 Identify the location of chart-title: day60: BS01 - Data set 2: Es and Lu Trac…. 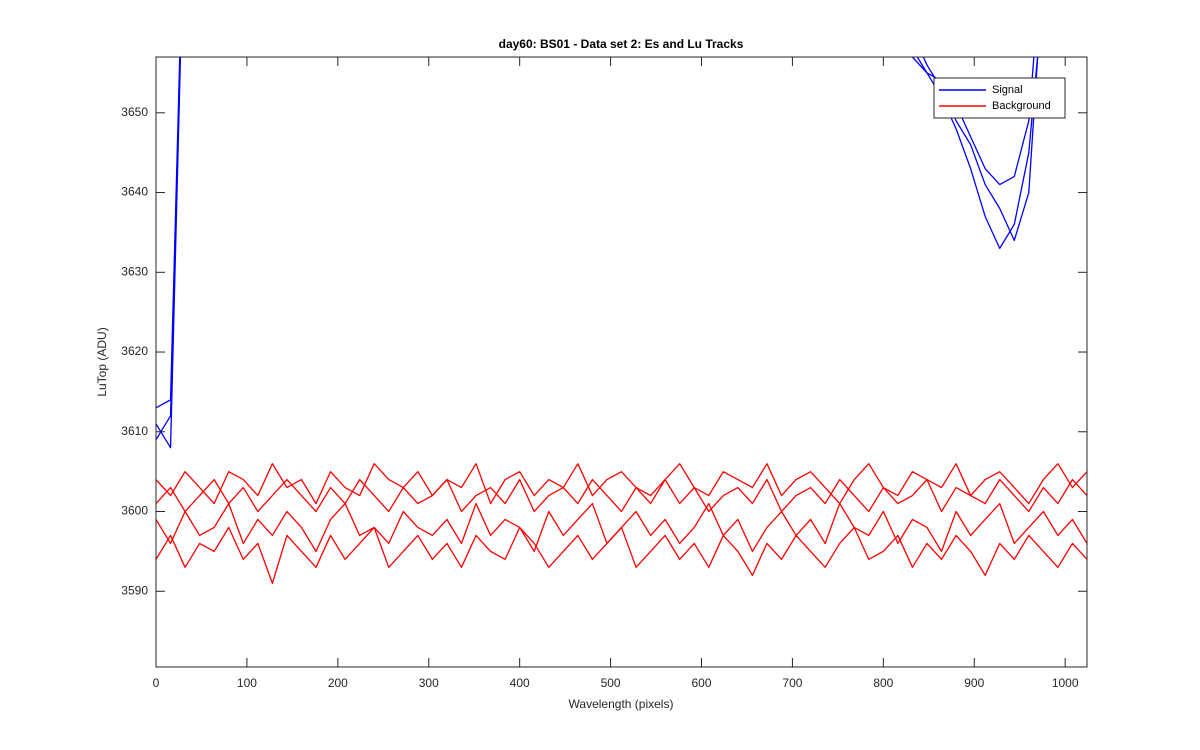
(621, 44).